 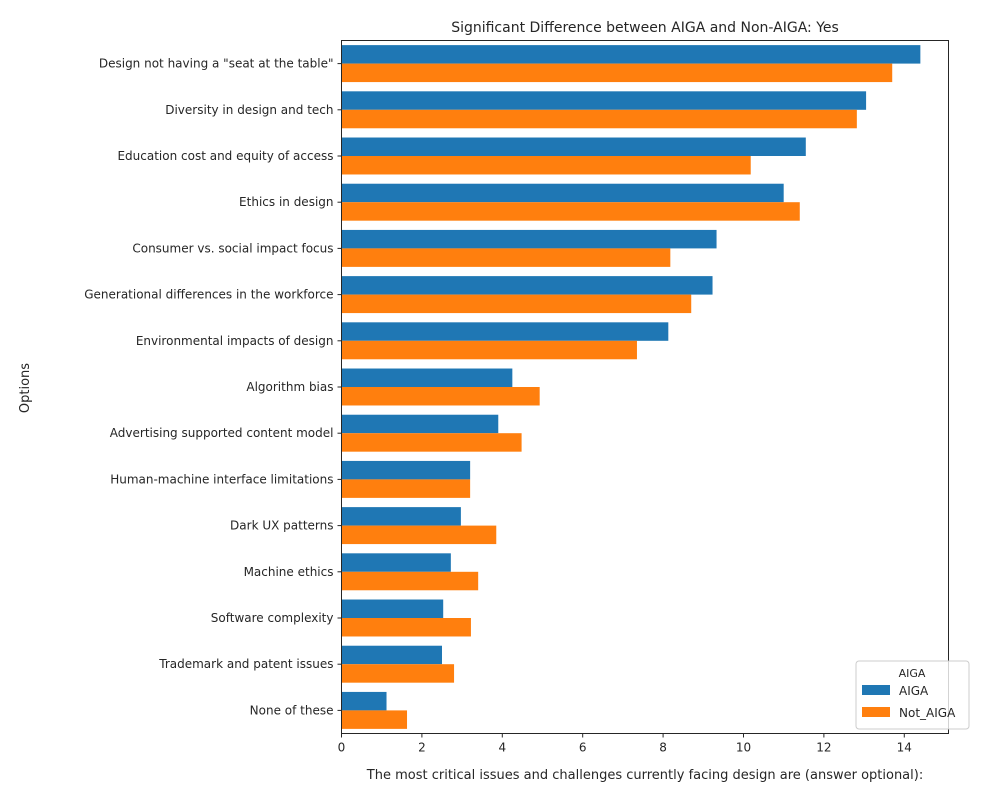 I want to click on y-tick-label: Machine ethics, so click(x=289, y=572).